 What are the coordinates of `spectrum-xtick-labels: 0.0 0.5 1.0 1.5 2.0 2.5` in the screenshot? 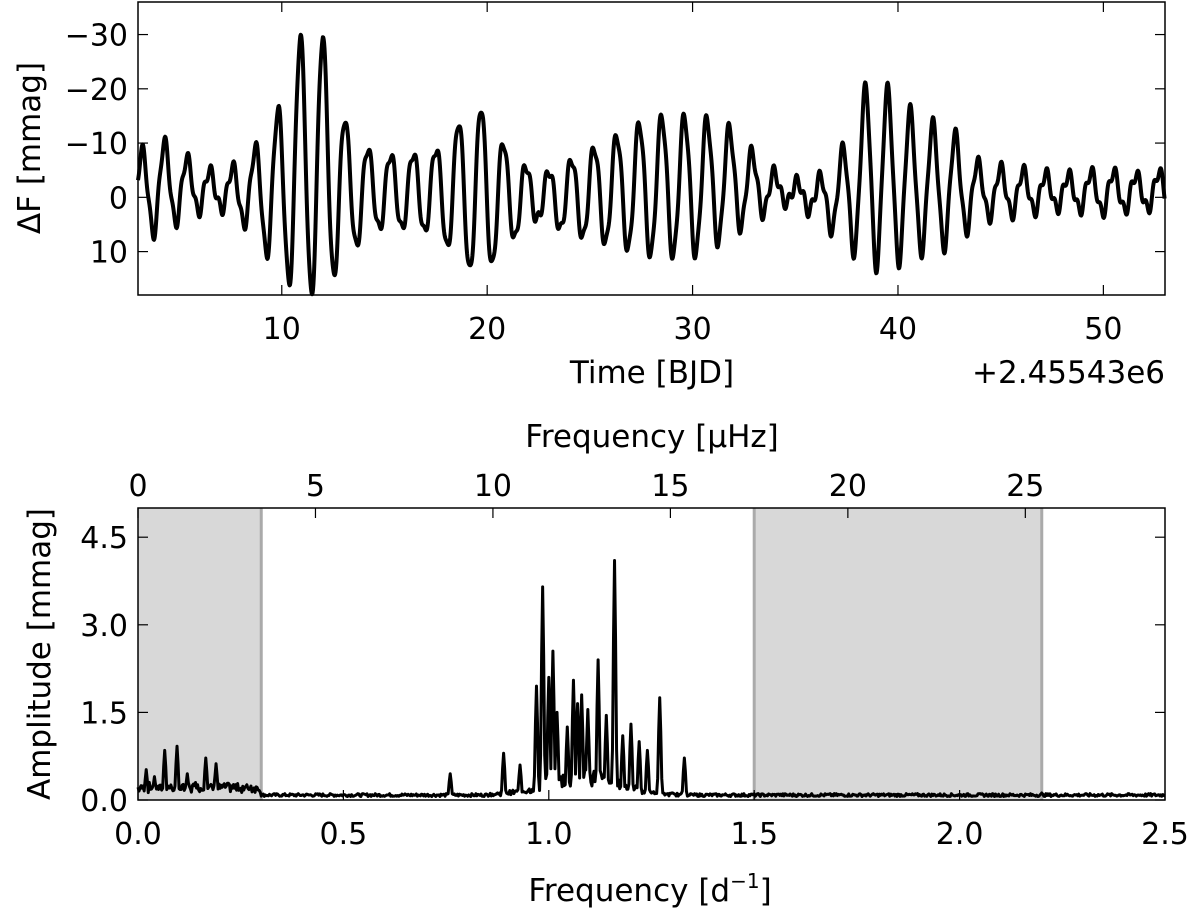 It's located at (651, 834).